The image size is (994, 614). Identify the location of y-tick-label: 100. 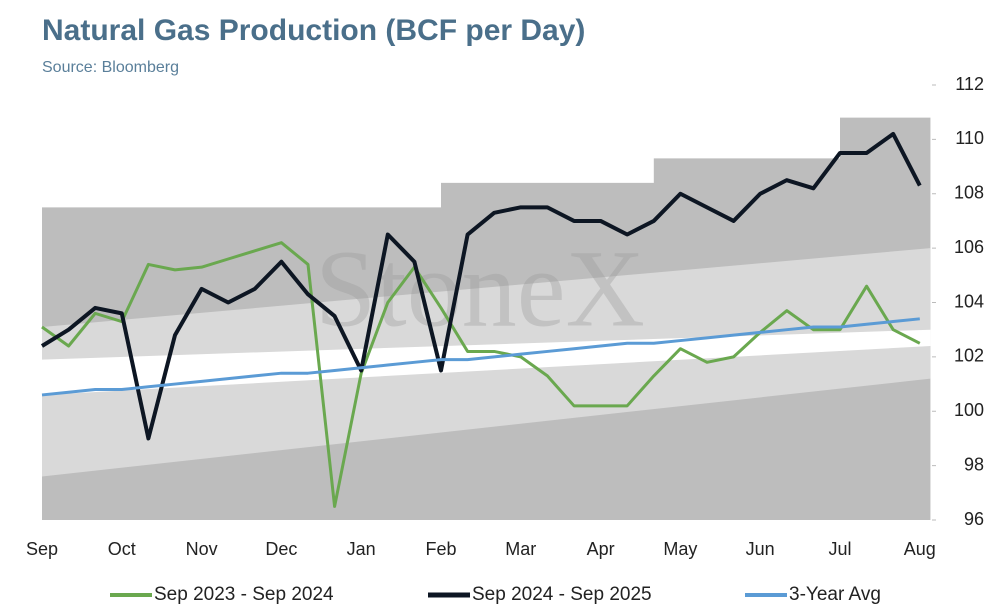
(969, 410).